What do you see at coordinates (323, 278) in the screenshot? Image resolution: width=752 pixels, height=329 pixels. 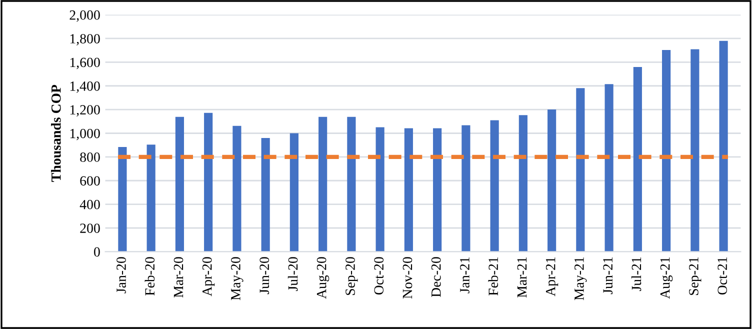 I see `x-tick-label: Aug-20` at bounding box center [323, 278].